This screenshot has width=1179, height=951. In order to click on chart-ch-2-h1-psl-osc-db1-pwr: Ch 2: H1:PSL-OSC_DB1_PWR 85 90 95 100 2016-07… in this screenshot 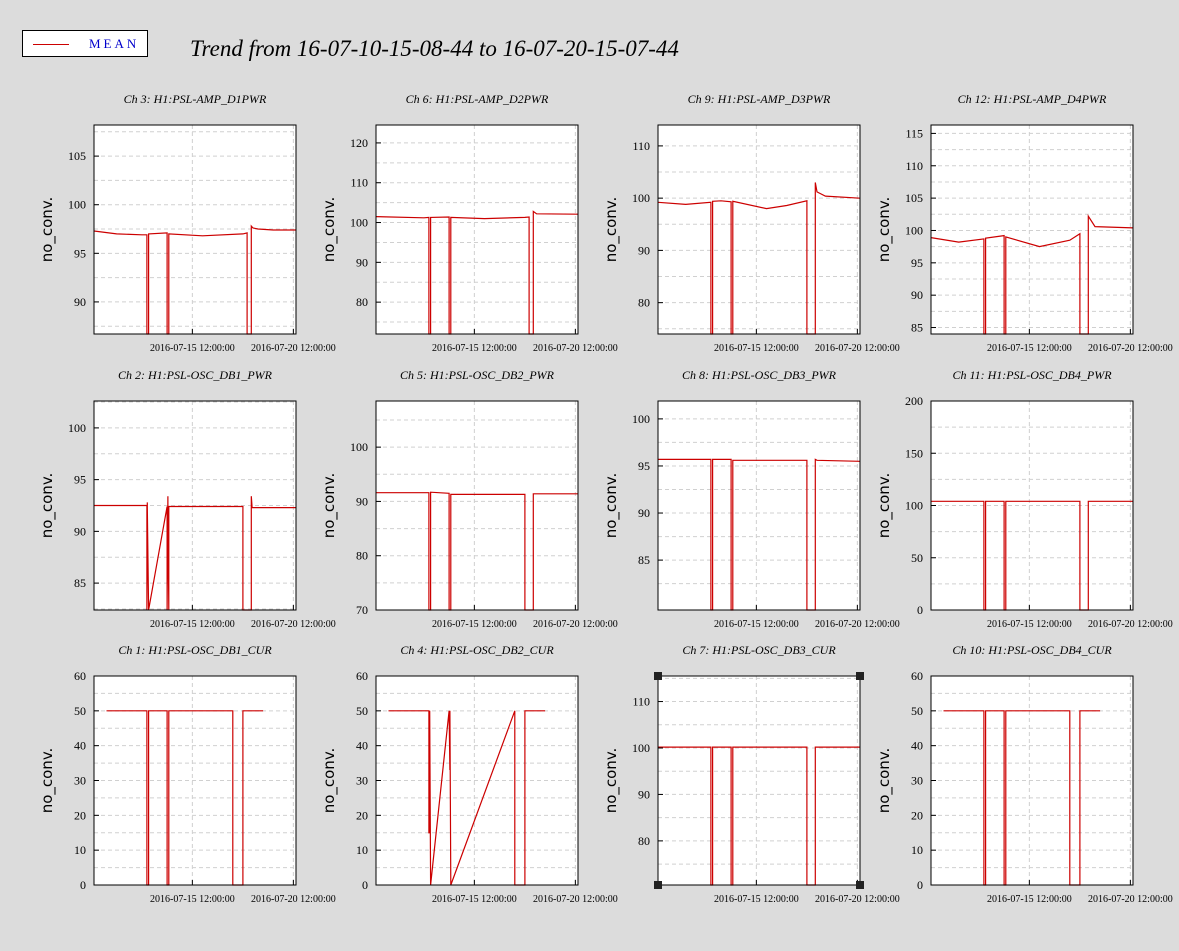, I will do `click(187, 499)`.